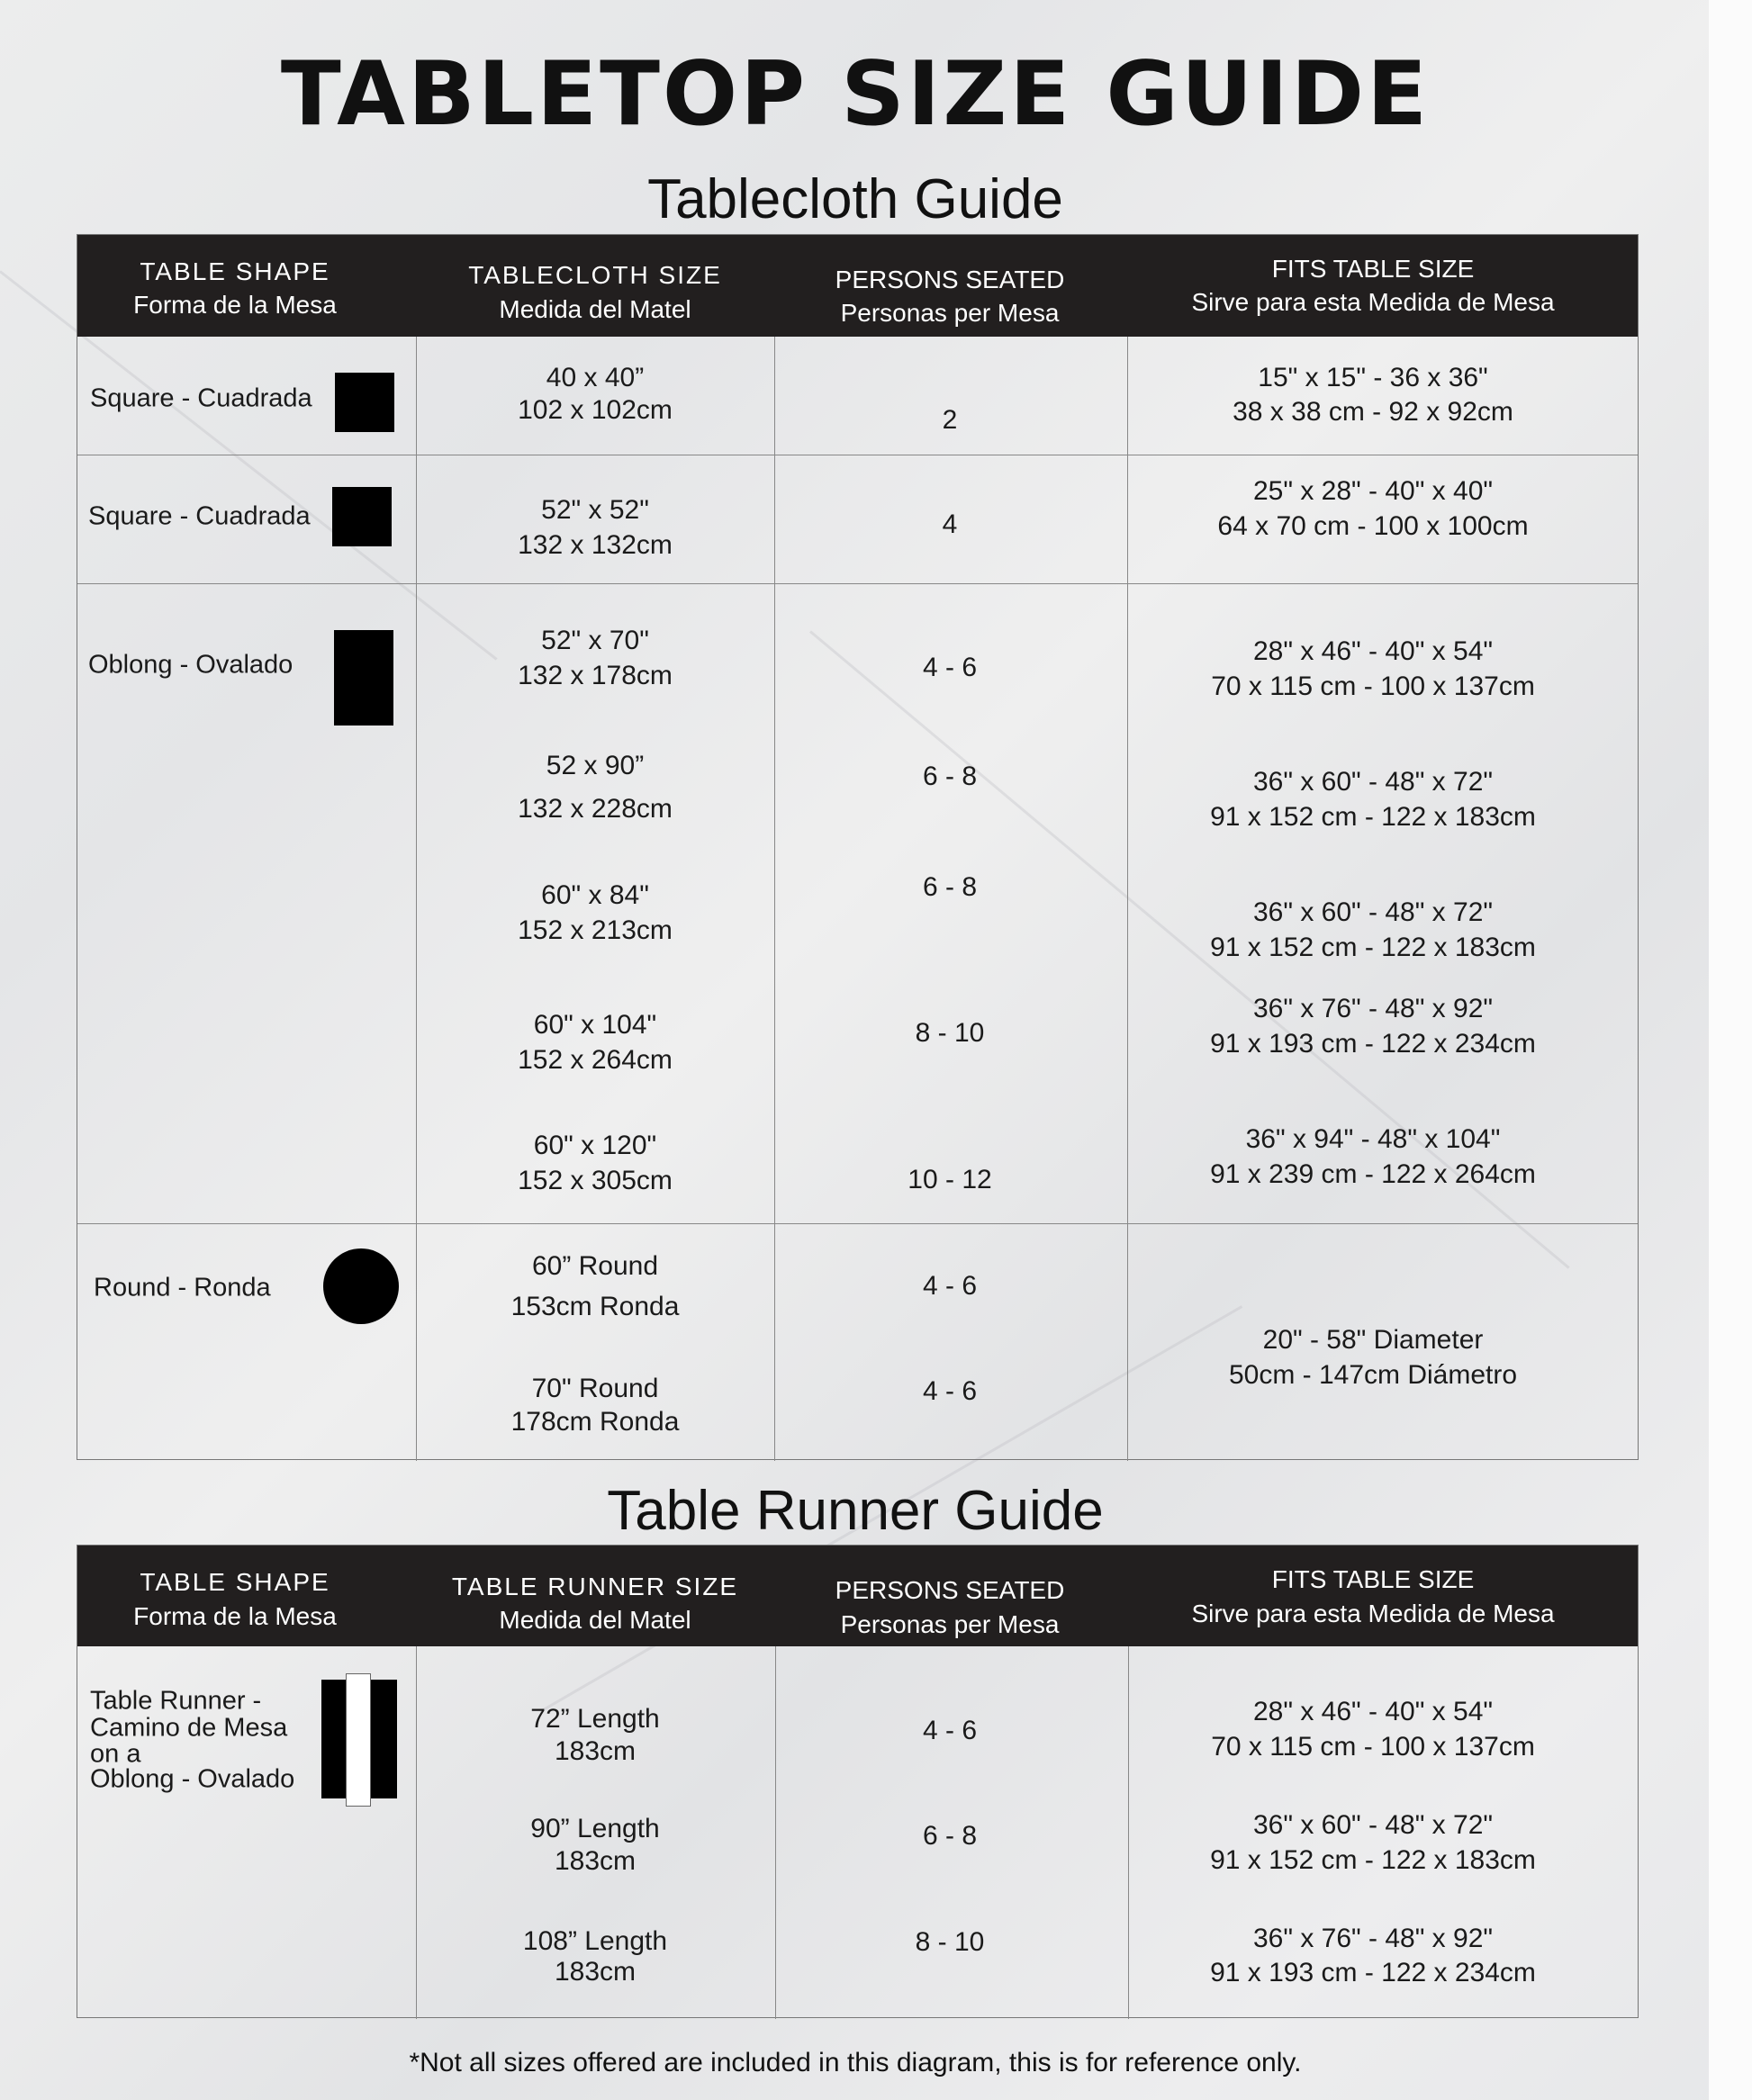  What do you see at coordinates (595, 1306) in the screenshot?
I see `size-cm: 153cm Ronda` at bounding box center [595, 1306].